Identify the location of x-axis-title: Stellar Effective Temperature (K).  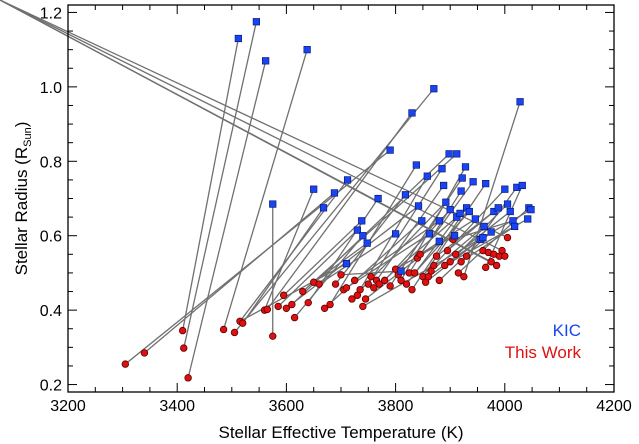
(340, 432).